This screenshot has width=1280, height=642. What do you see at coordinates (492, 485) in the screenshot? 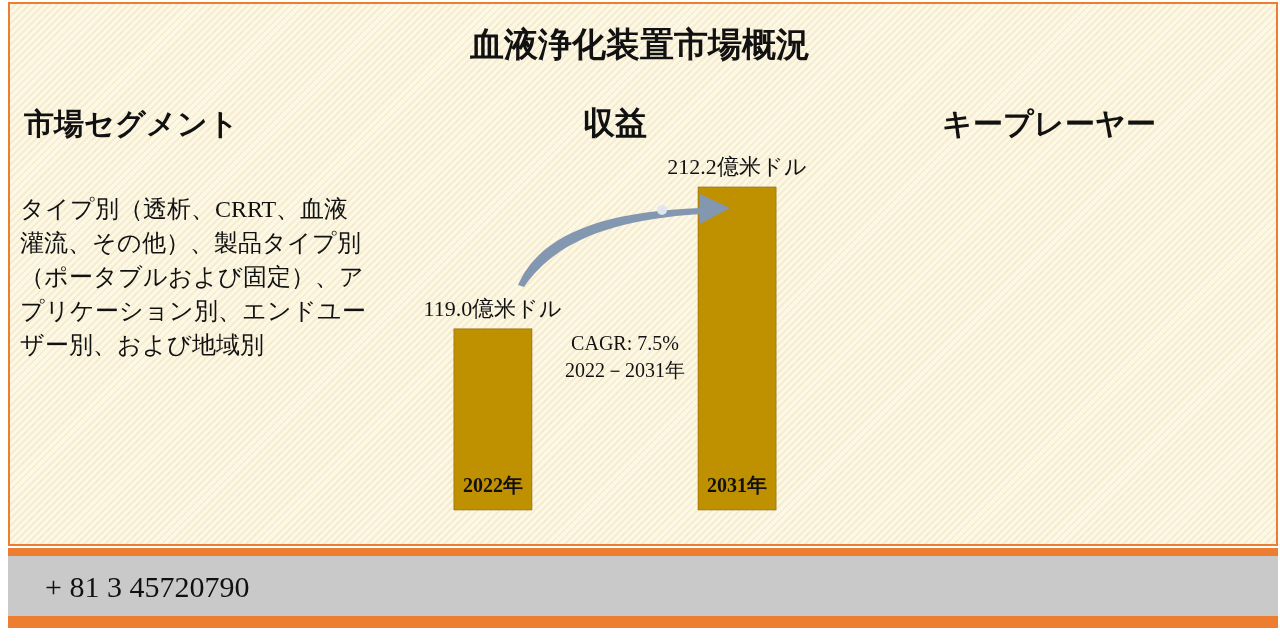
I see `x-tick-label: 2022年` at bounding box center [492, 485].